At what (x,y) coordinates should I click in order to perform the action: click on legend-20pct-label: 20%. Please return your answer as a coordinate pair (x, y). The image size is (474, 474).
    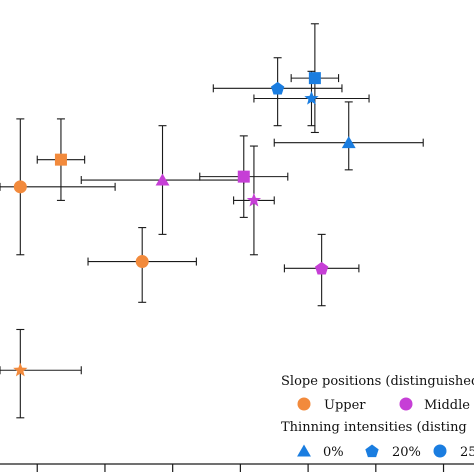
    Looking at the image, I should click on (406, 452).